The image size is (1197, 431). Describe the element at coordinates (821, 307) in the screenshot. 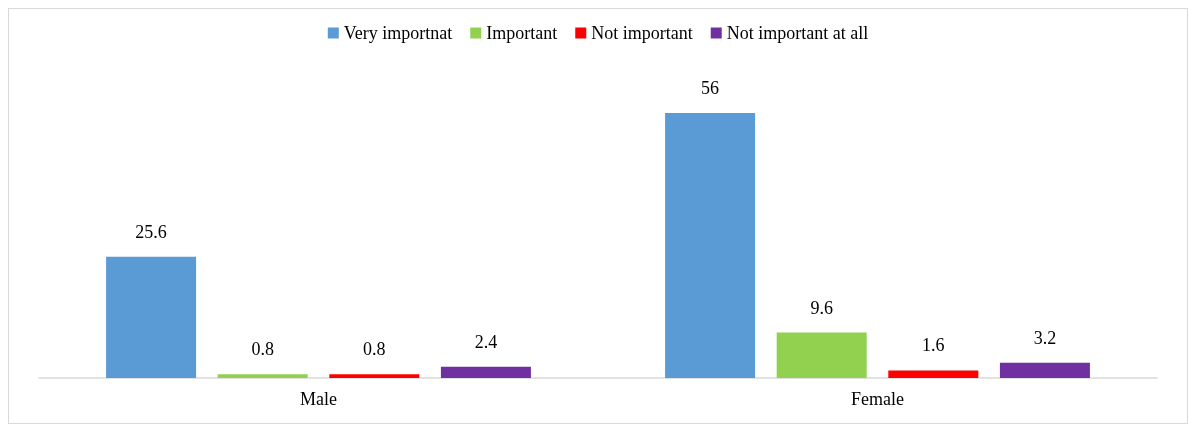

I see `data-label: 9.6` at that location.